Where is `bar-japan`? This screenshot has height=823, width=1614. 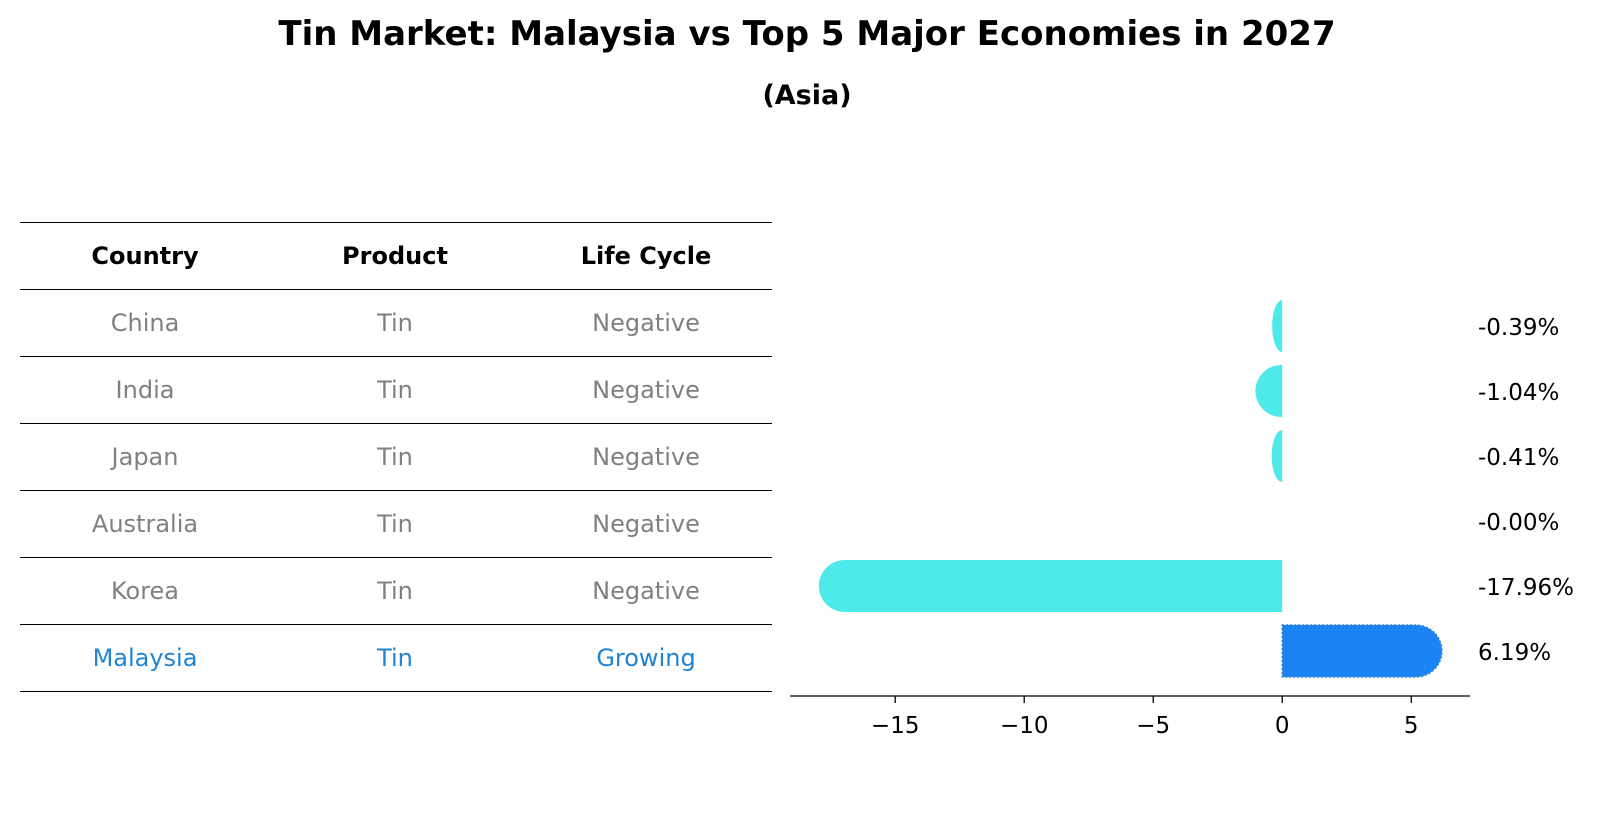
bar-japan is located at coordinates (1277, 456).